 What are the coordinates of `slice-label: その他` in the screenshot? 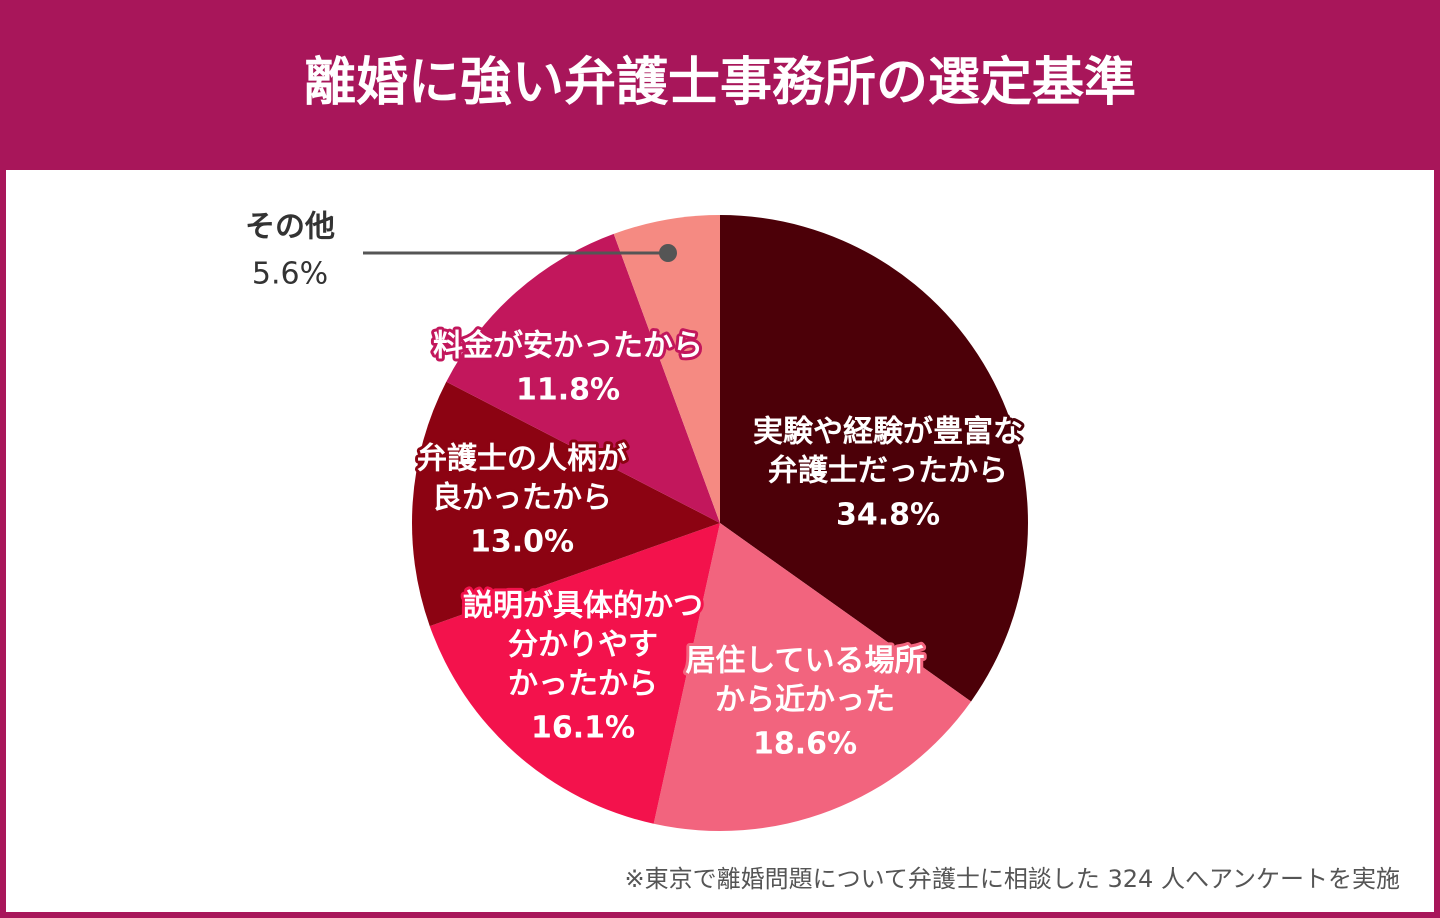 It's located at (290, 227).